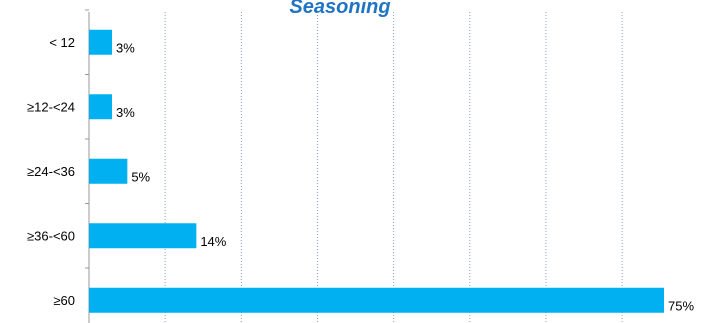 The width and height of the screenshot is (706, 323). Describe the element at coordinates (339, 9) in the screenshot. I see `chart-title: Seasoning` at that location.